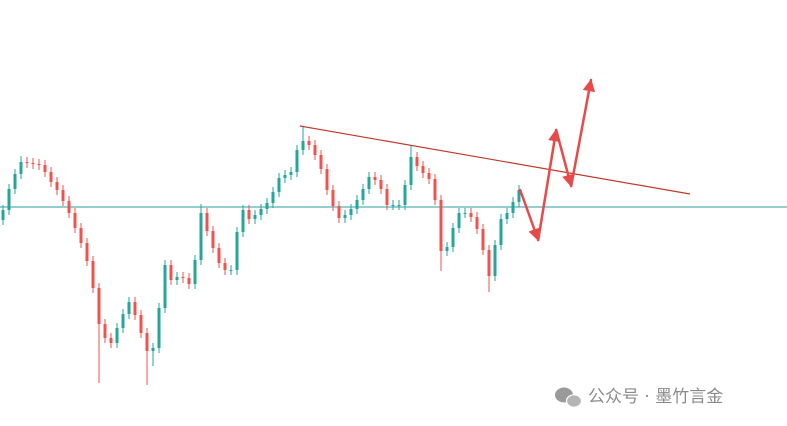 The width and height of the screenshot is (787, 426). Describe the element at coordinates (569, 397) in the screenshot. I see `wechat-icon` at that location.